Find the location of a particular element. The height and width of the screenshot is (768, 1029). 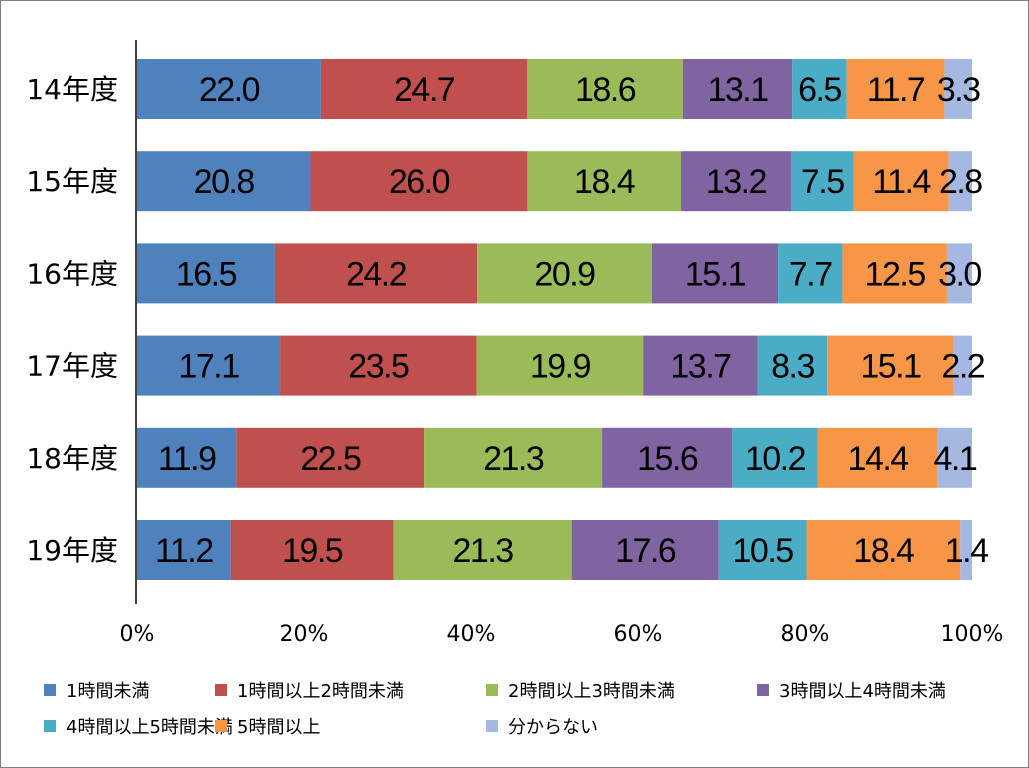

data-label: 22.0 is located at coordinates (229, 90).